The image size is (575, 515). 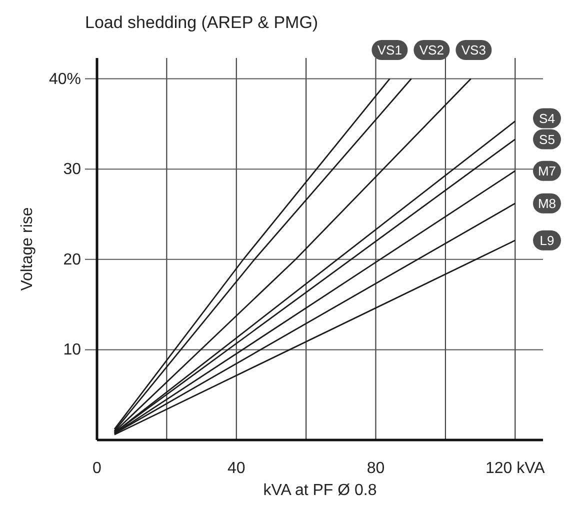 What do you see at coordinates (547, 118) in the screenshot?
I see `series-label: S4` at bounding box center [547, 118].